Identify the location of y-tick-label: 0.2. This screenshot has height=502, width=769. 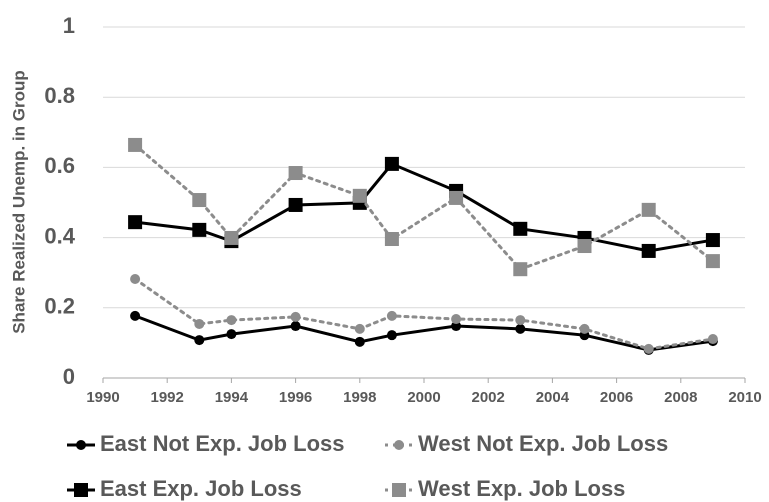
(59, 306).